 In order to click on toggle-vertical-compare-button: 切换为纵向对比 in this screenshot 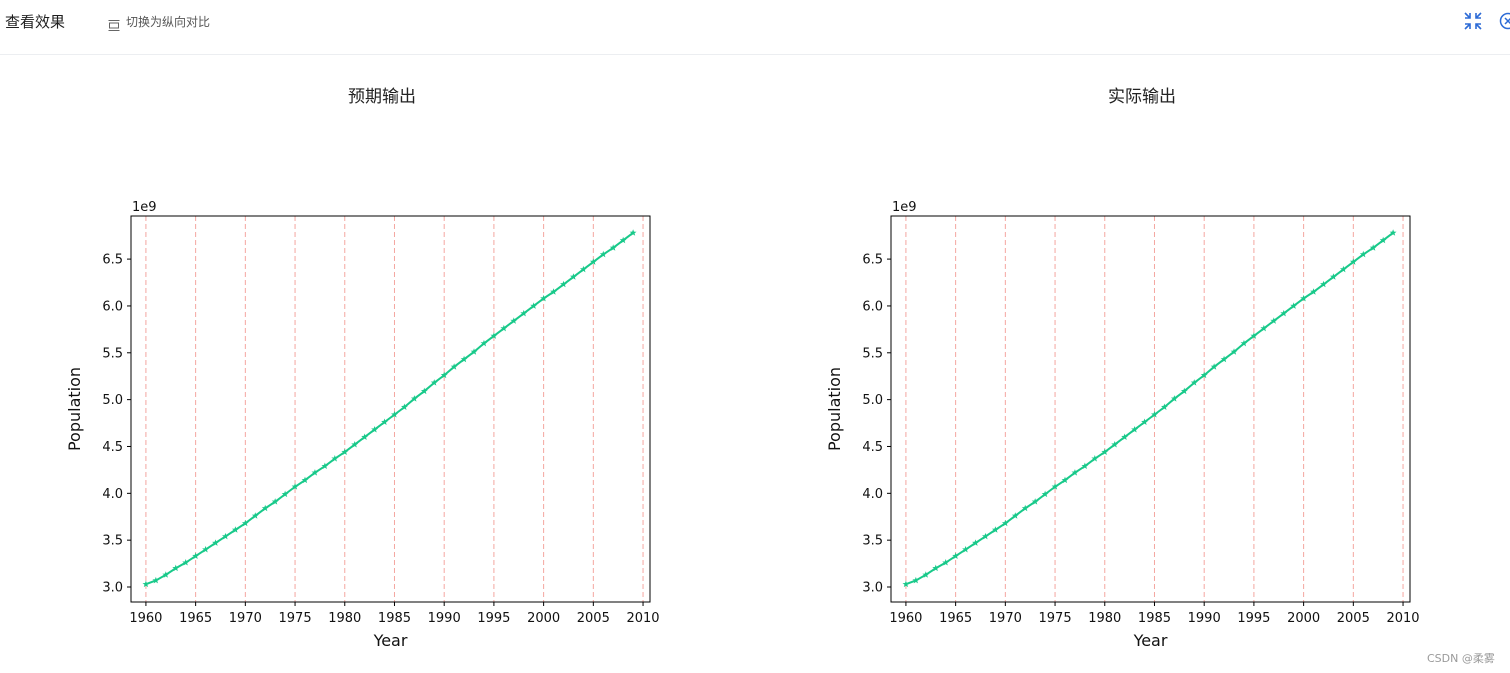, I will do `click(159, 21)`.